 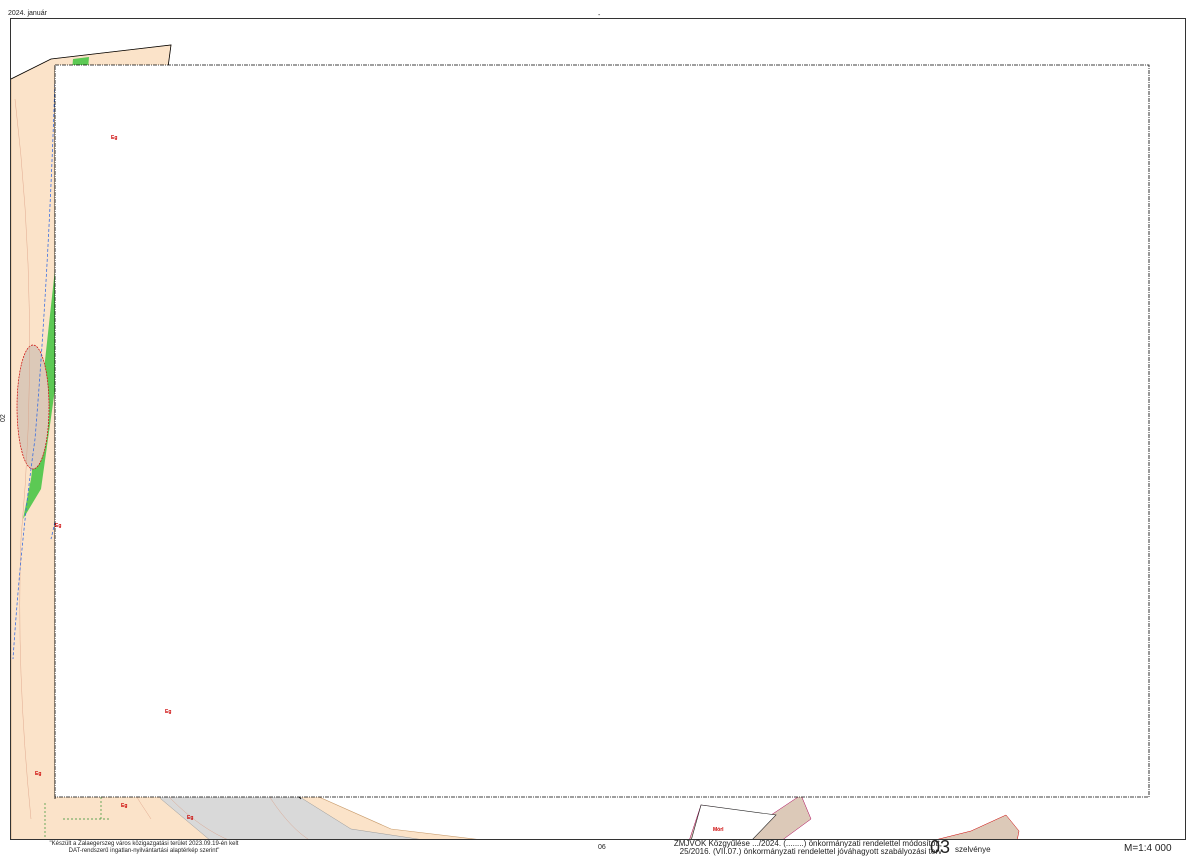 I want to click on map-scale: M=1:4 000, so click(x=1148, y=848).